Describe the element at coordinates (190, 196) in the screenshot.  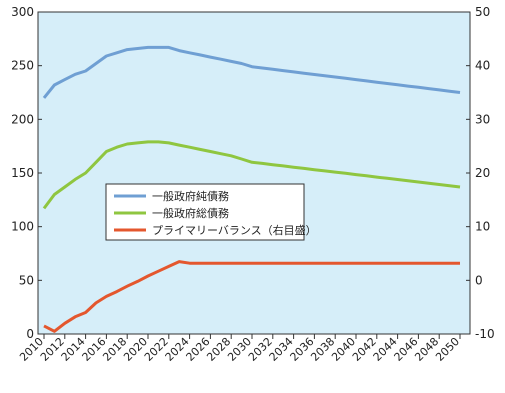
I see `legend-label: 一般政府純債務` at that location.